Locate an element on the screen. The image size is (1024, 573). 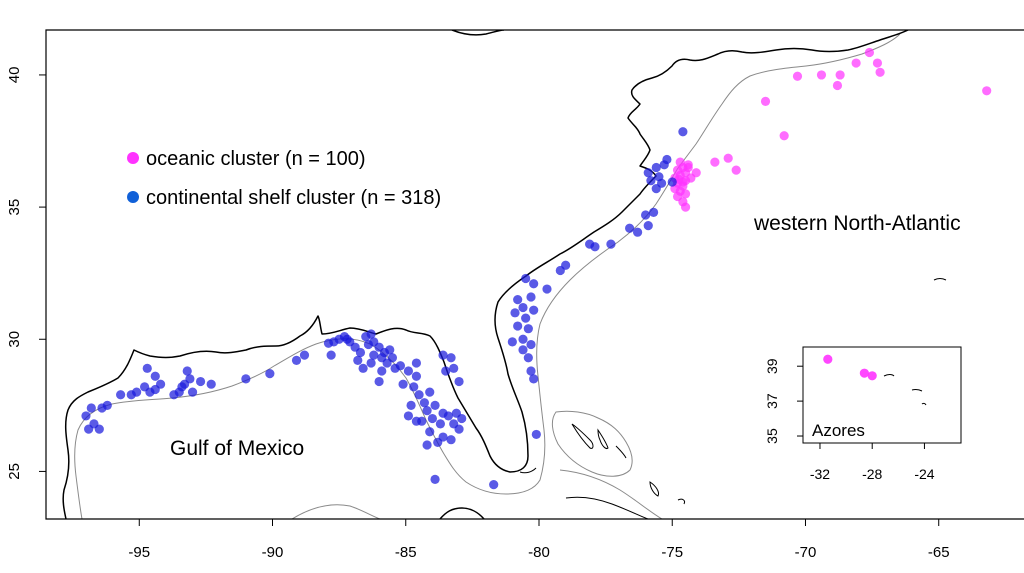
legend-shelf-marker is located at coordinates (133, 197).